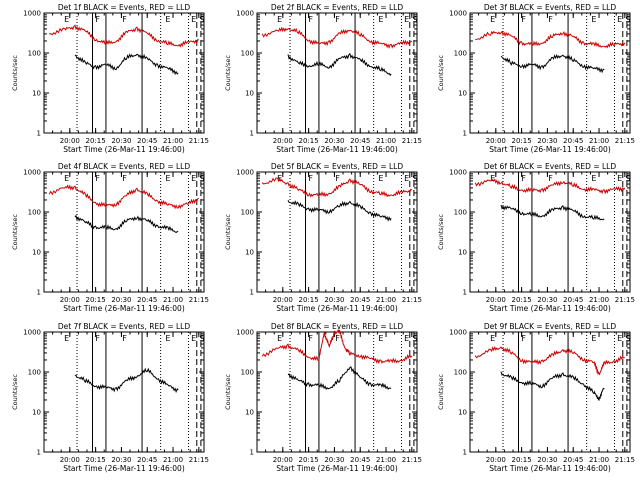 This screenshot has height=480, width=640. What do you see at coordinates (337, 166) in the screenshot?
I see `panel-title: Det 5f BLACK = Events, RED = LLD` at bounding box center [337, 166].